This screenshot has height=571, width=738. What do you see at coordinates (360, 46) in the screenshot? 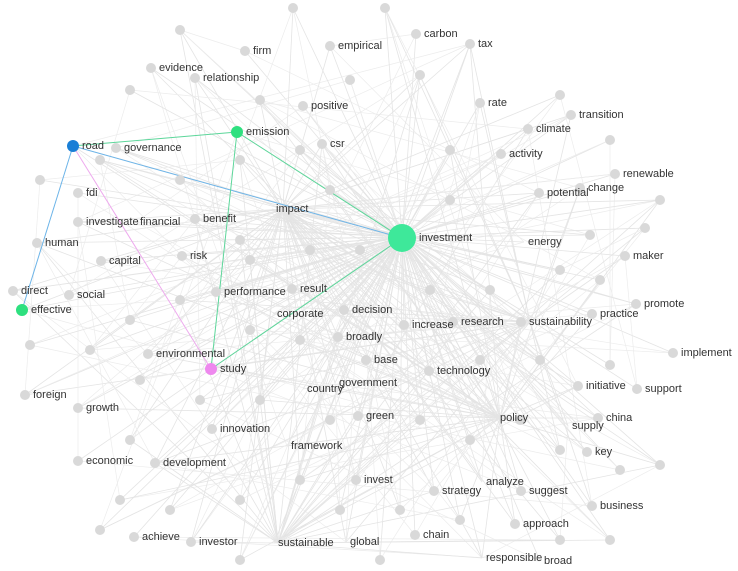
I see `node-label: empirical` at bounding box center [360, 46].